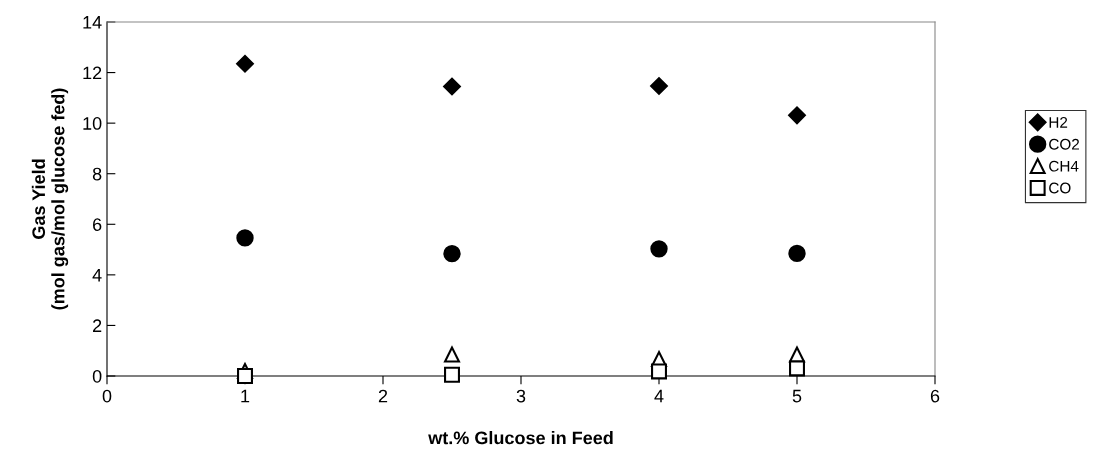  What do you see at coordinates (521, 396) in the screenshot?
I see `x-tick-label: 3` at bounding box center [521, 396].